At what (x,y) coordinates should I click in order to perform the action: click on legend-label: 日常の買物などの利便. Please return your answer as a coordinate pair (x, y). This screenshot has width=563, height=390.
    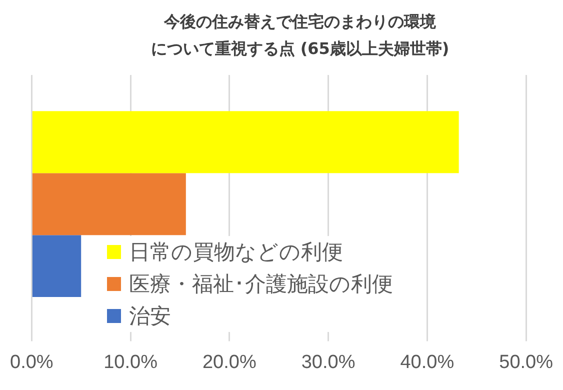
    Looking at the image, I should click on (236, 252).